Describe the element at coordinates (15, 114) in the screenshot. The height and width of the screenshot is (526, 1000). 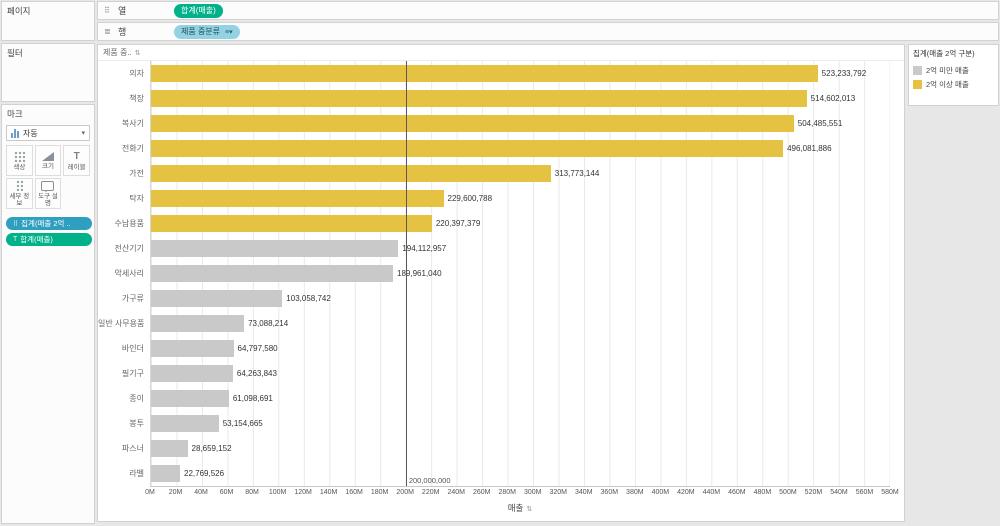
I see `marks-card-title: 마크` at that location.